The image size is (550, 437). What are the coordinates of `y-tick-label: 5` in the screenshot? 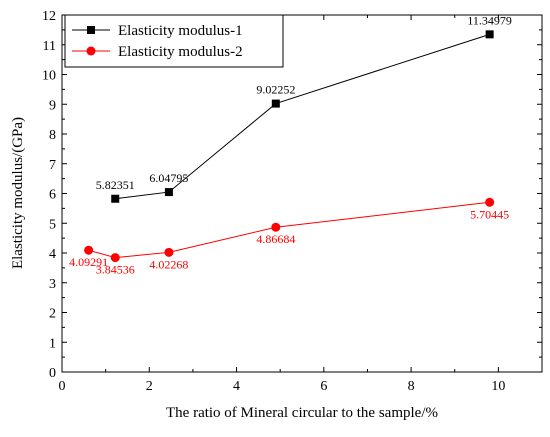 It's located at (52, 224).